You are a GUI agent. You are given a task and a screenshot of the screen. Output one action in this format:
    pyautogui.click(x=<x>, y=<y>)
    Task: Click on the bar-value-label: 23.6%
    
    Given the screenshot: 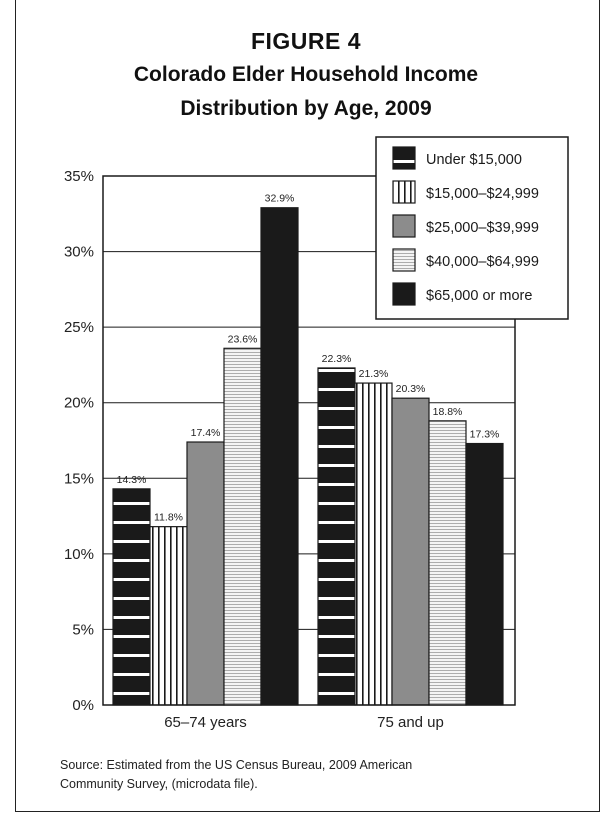 What is the action you would take?
    pyautogui.click(x=243, y=339)
    